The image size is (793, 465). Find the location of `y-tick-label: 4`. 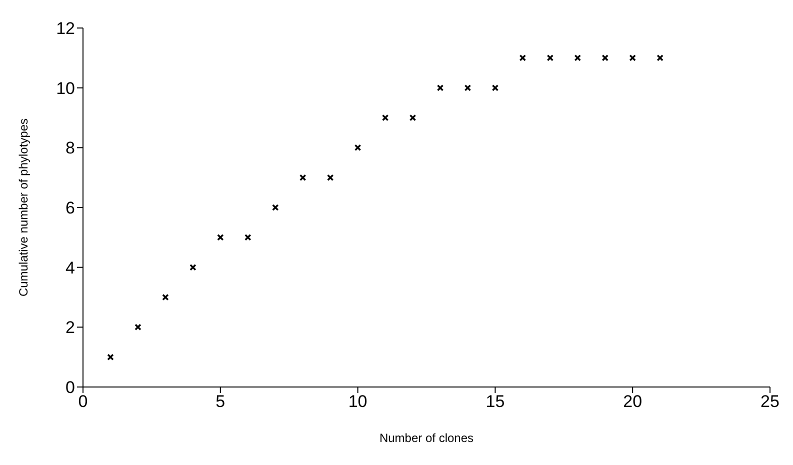

y-tick-label: 4 is located at coordinates (70, 268).